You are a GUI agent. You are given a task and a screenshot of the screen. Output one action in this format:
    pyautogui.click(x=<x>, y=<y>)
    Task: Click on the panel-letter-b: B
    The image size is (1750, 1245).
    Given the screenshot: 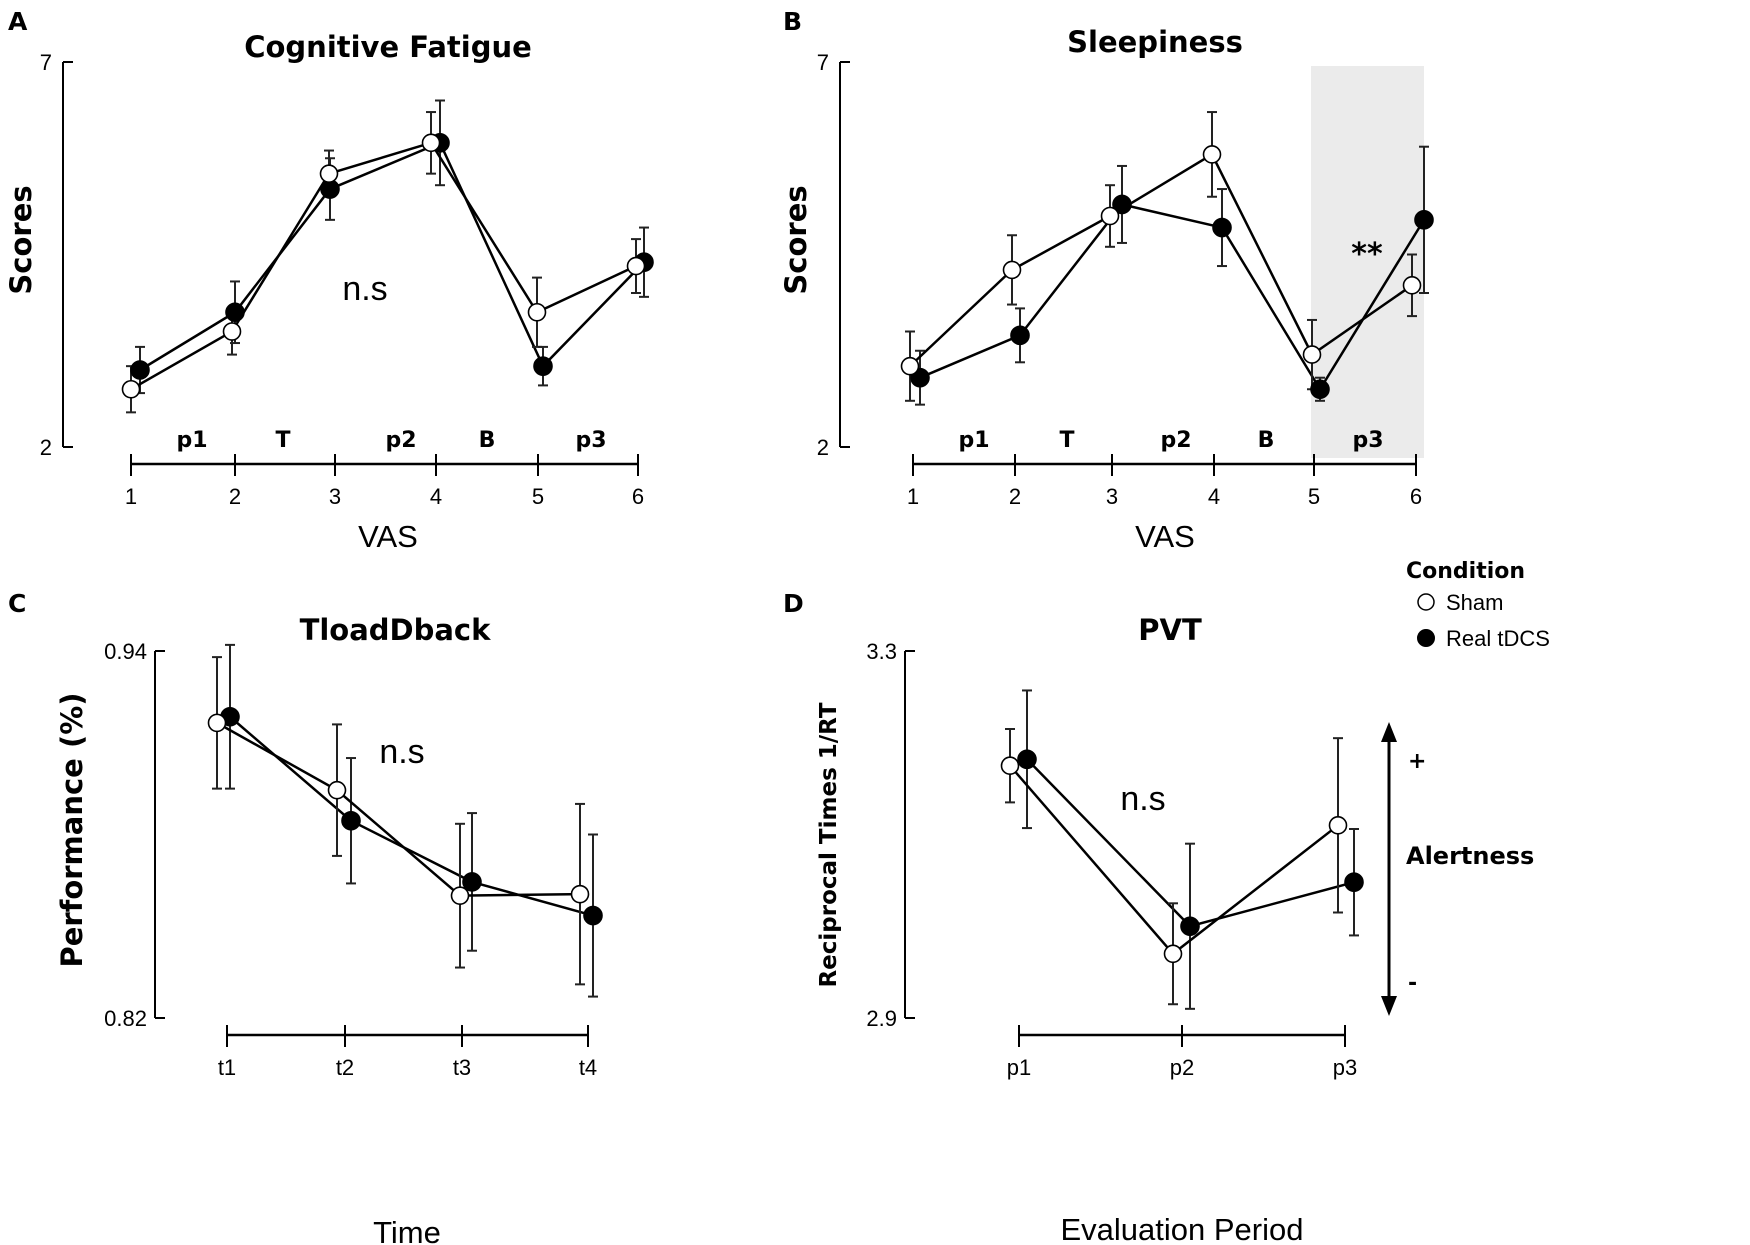 What is the action you would take?
    pyautogui.click(x=792, y=21)
    